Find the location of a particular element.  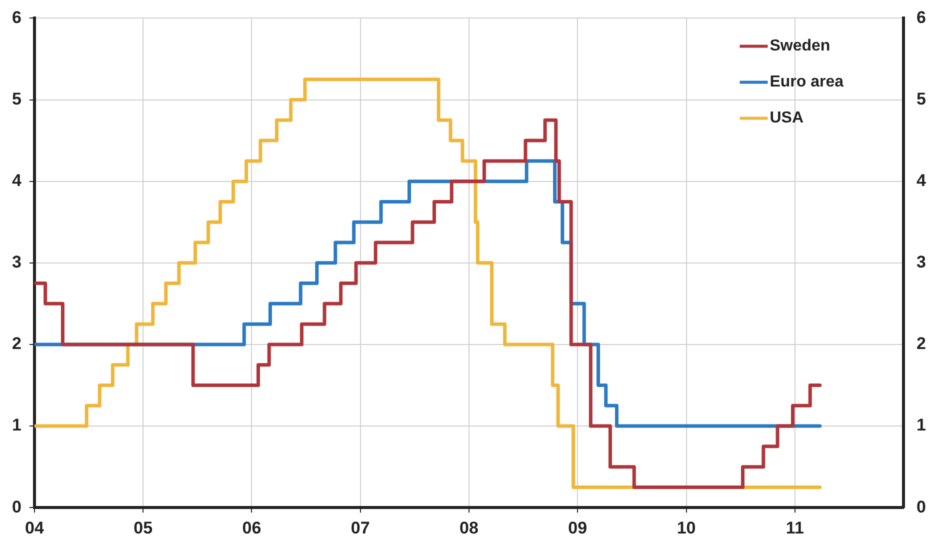

x-tick-label: 06 is located at coordinates (252, 528).